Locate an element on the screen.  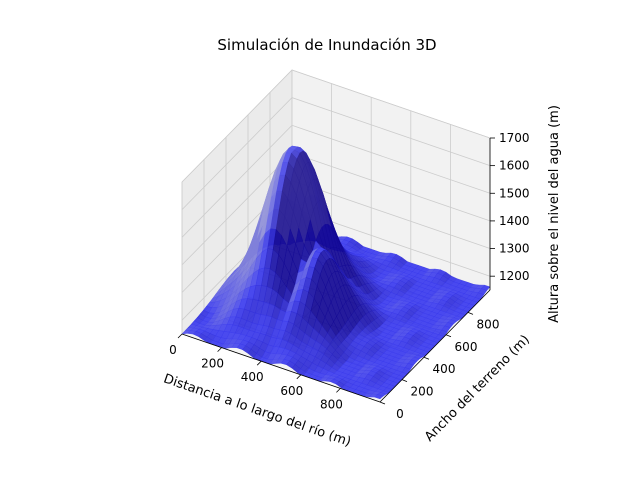
x-tick-label: 0 is located at coordinates (173, 350).